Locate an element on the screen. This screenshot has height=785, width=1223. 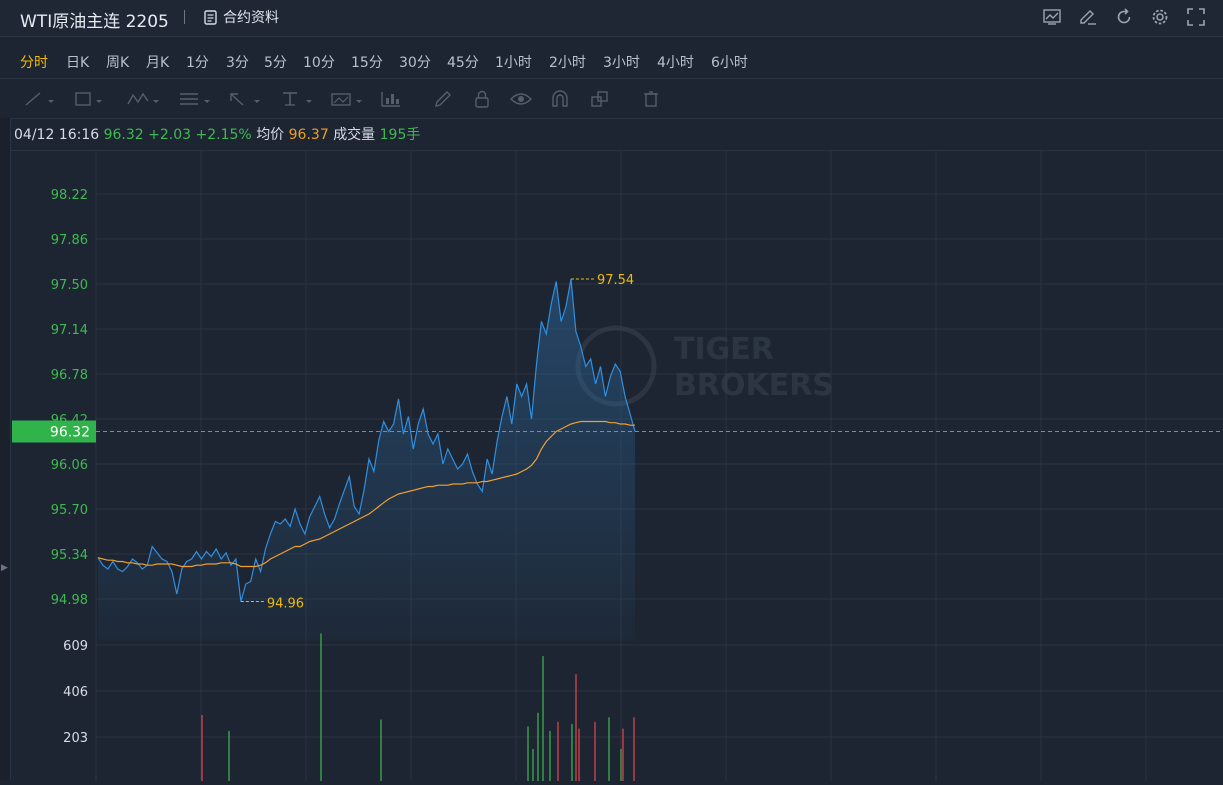
price-axis-label: 98.22 is located at coordinates (69, 195).